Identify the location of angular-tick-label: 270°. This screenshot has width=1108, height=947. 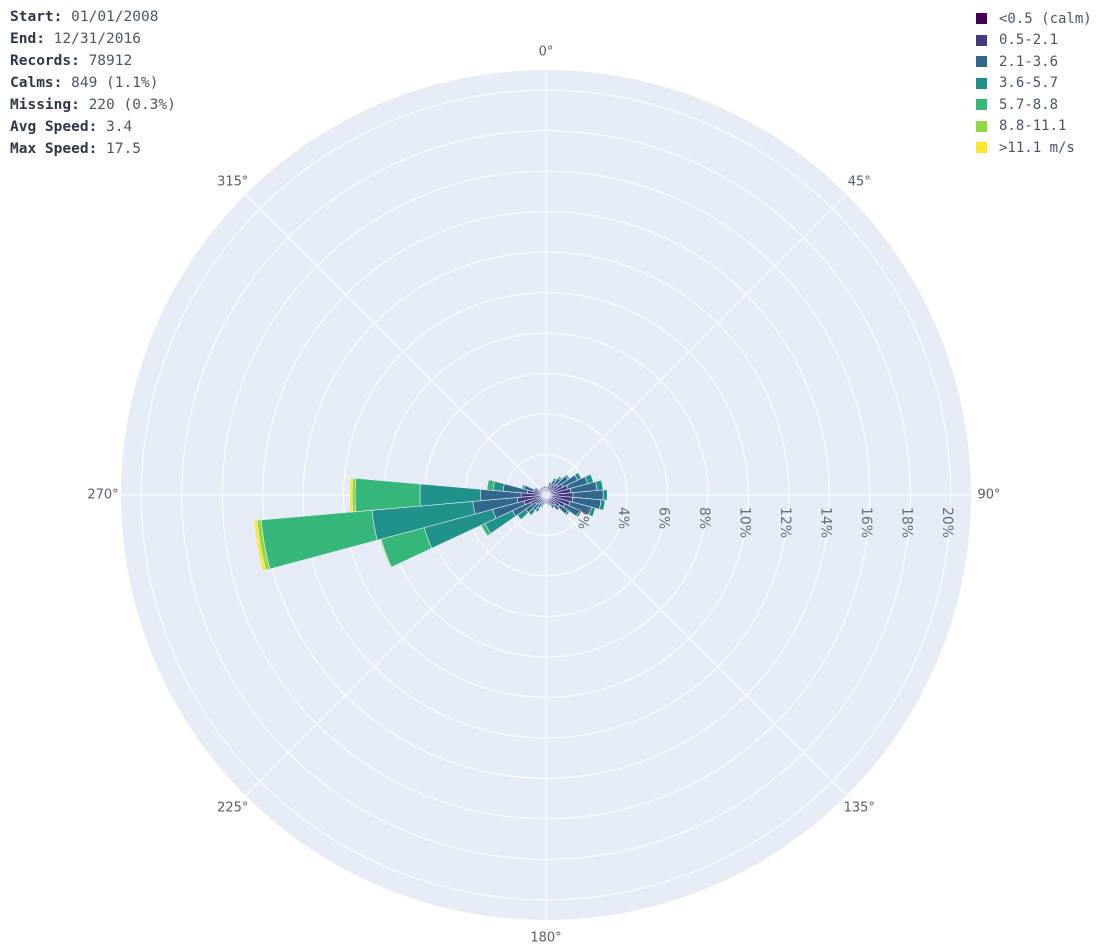
(102, 495).